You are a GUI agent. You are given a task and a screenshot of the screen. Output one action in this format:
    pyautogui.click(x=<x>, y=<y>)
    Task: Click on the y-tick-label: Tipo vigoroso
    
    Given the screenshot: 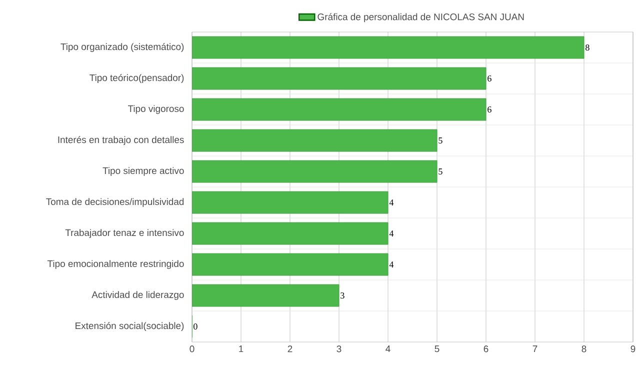 What is the action you would take?
    pyautogui.click(x=156, y=109)
    